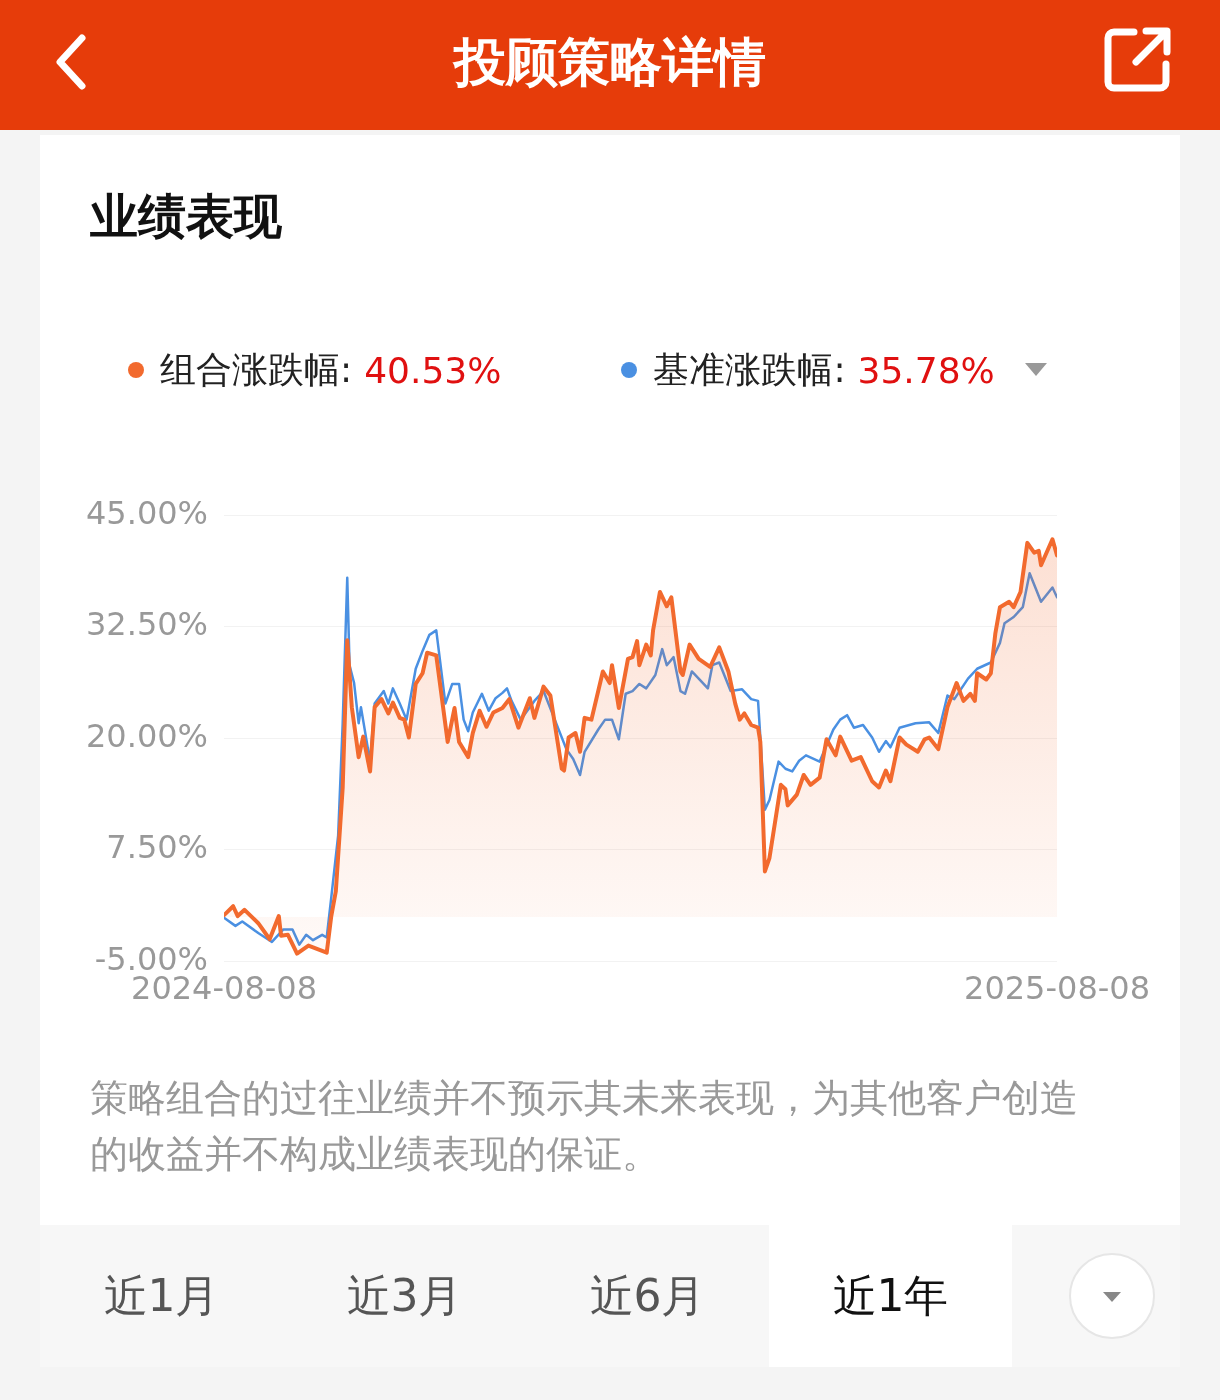  Describe the element at coordinates (926, 370) in the screenshot. I see `text: 35.78%` at that location.